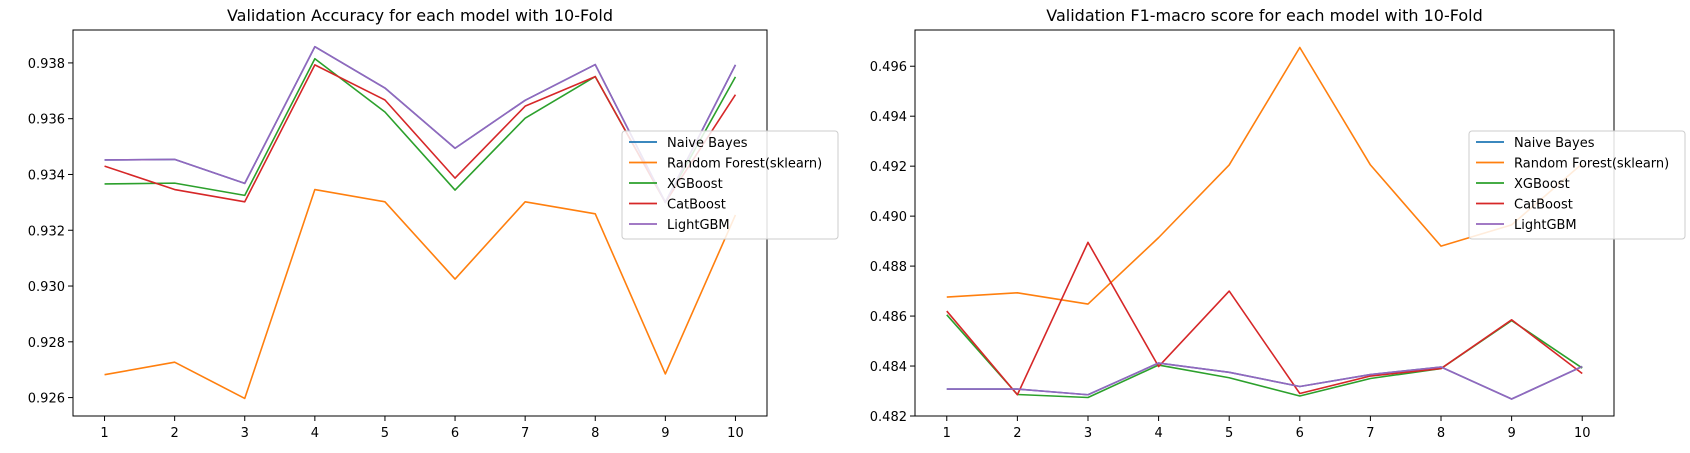  I want to click on y-tick-label: 0.492, so click(888, 167).